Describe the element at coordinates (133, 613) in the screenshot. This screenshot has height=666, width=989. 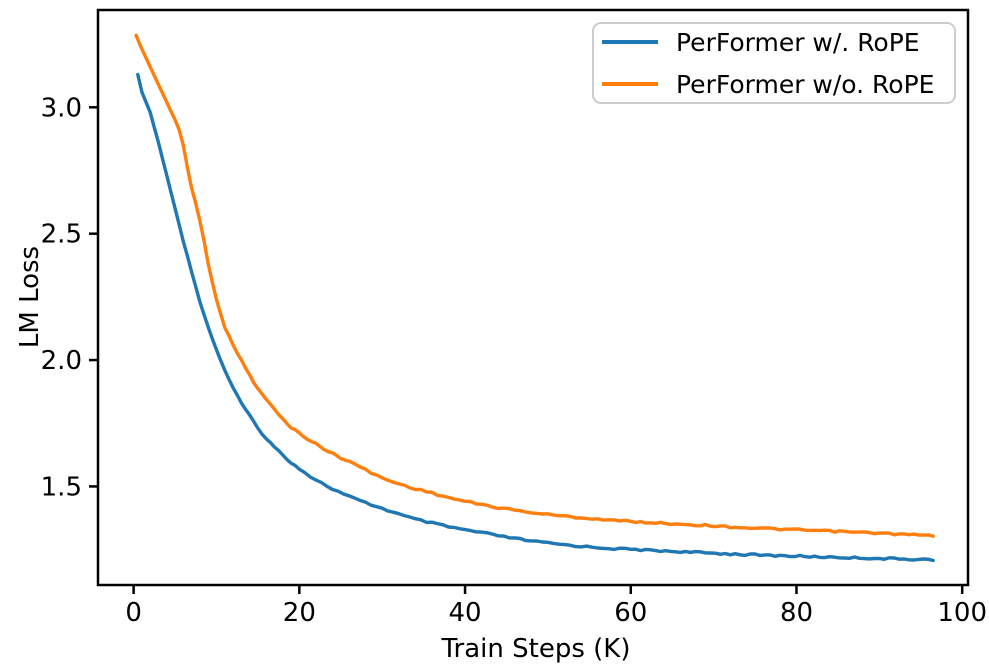
I see `x-tick-label: 0` at that location.